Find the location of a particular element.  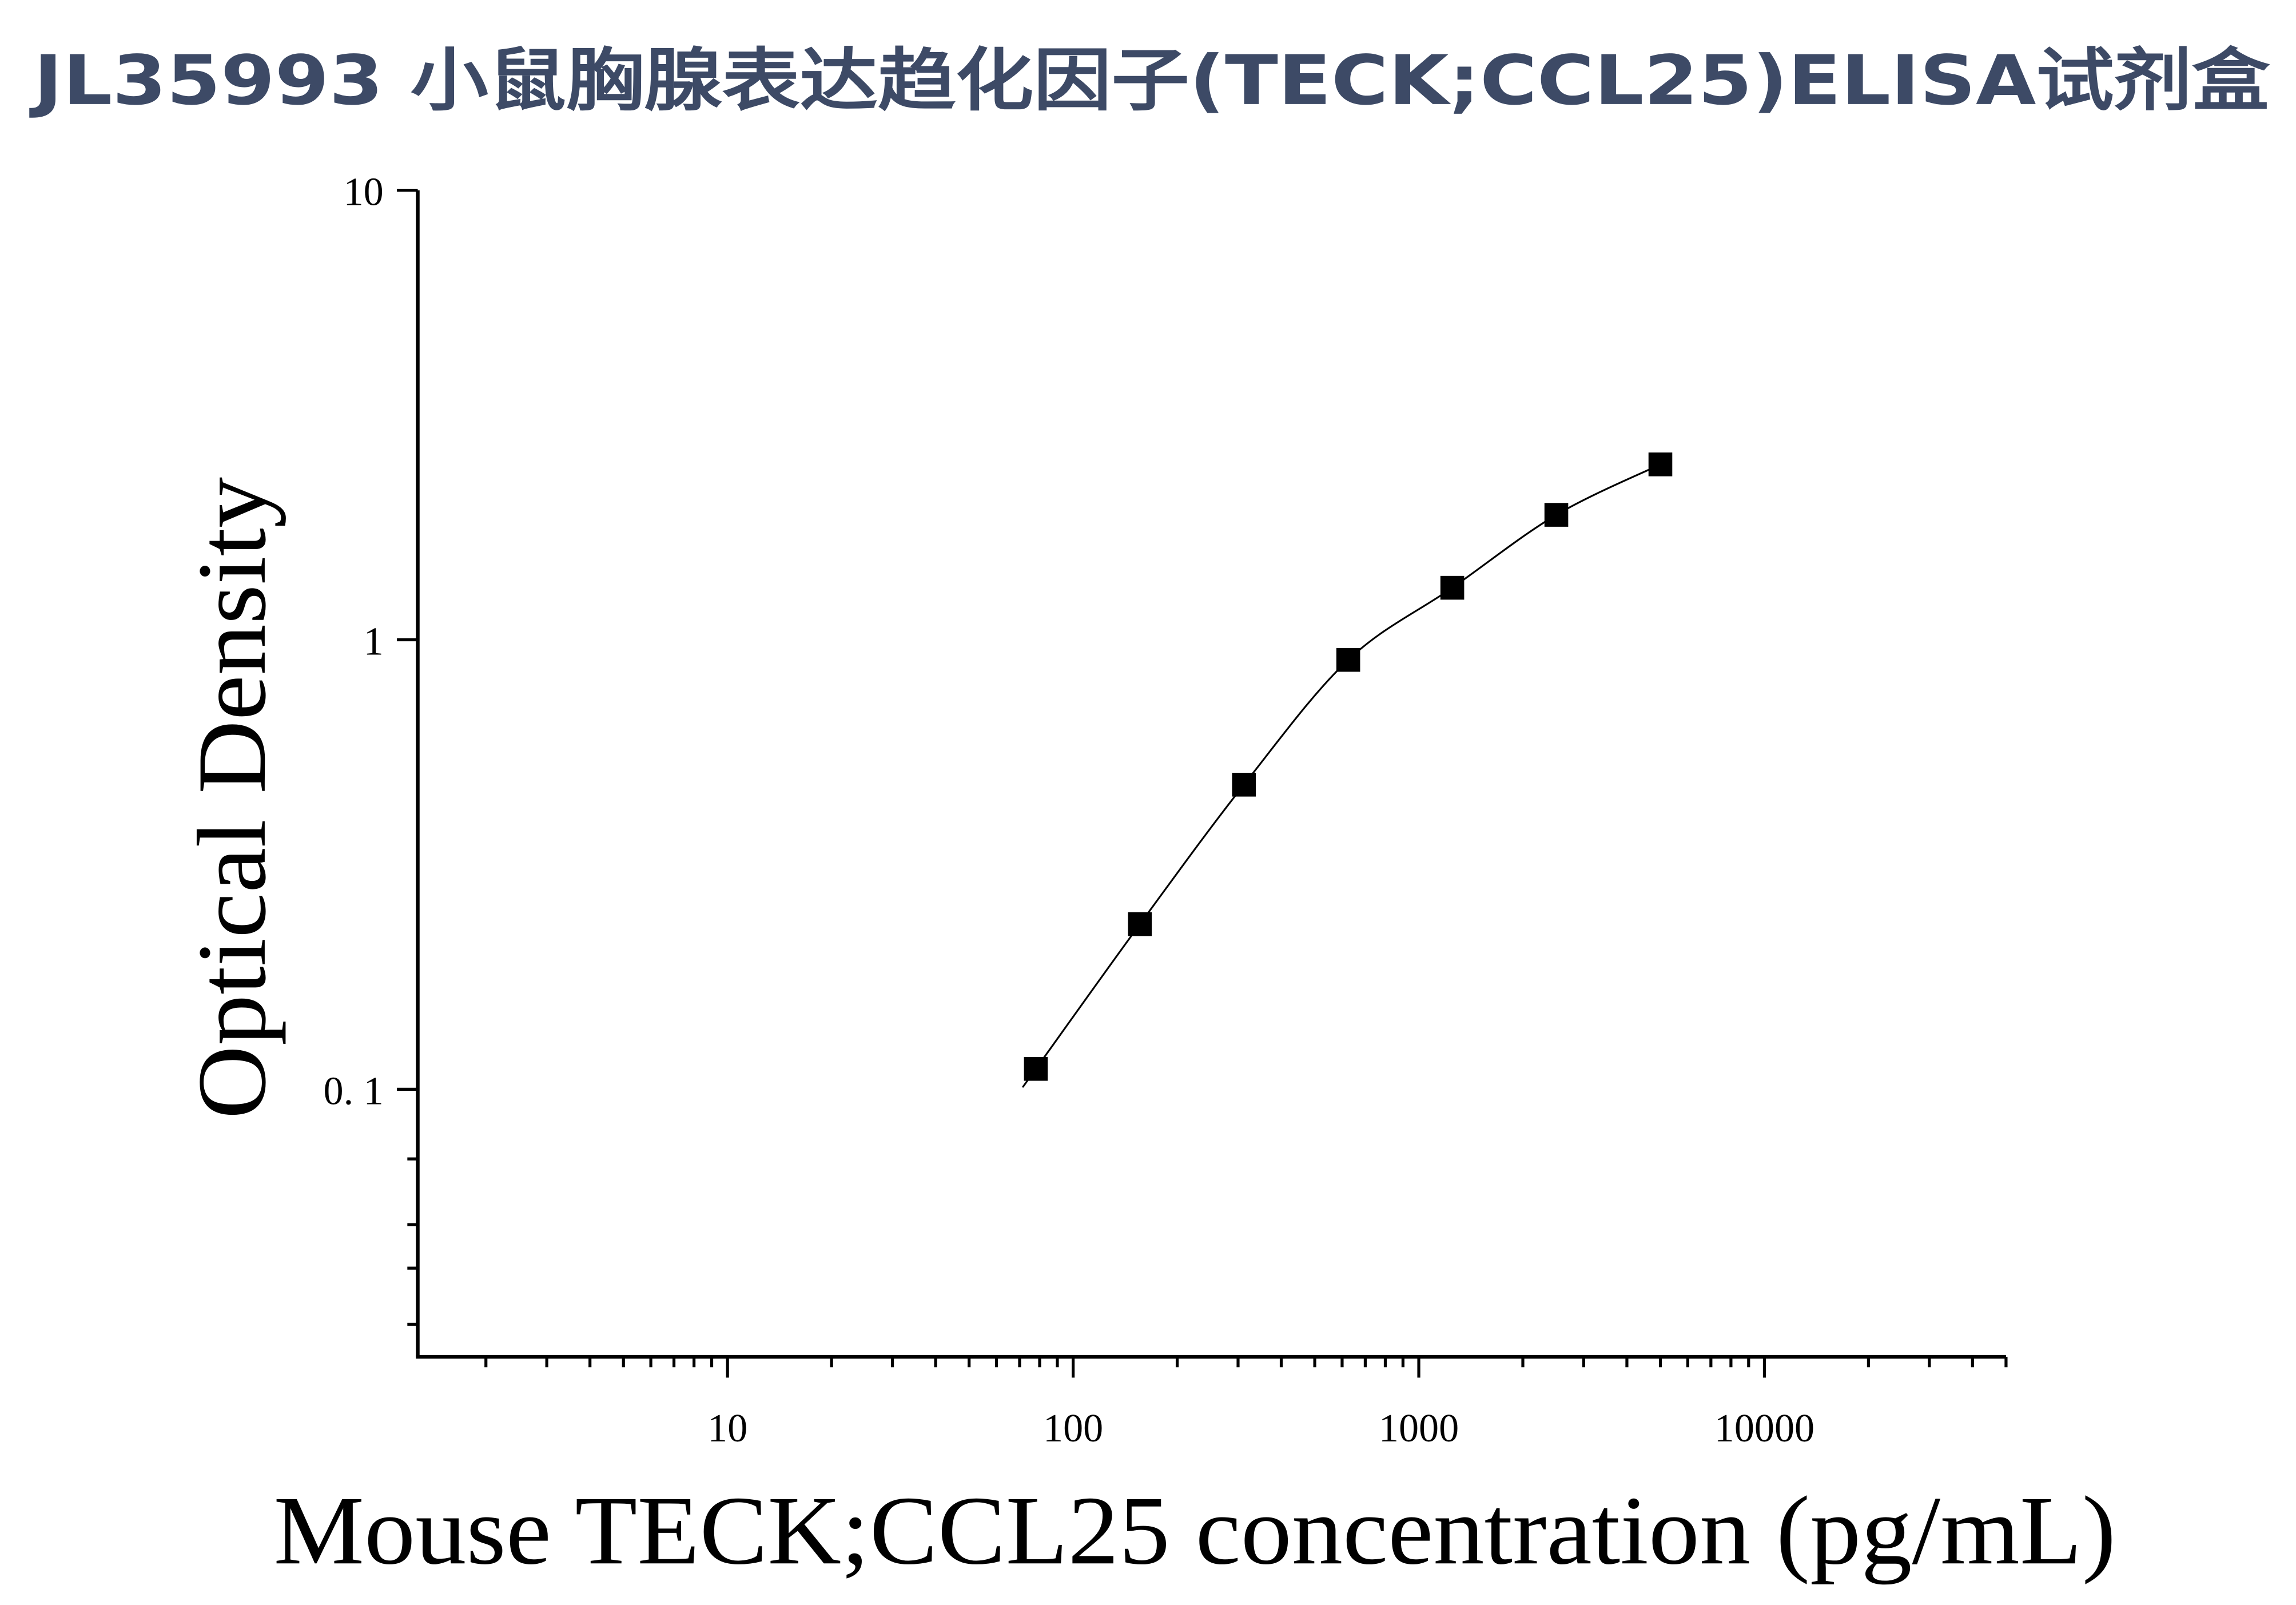

data-points is located at coordinates (1348, 766).